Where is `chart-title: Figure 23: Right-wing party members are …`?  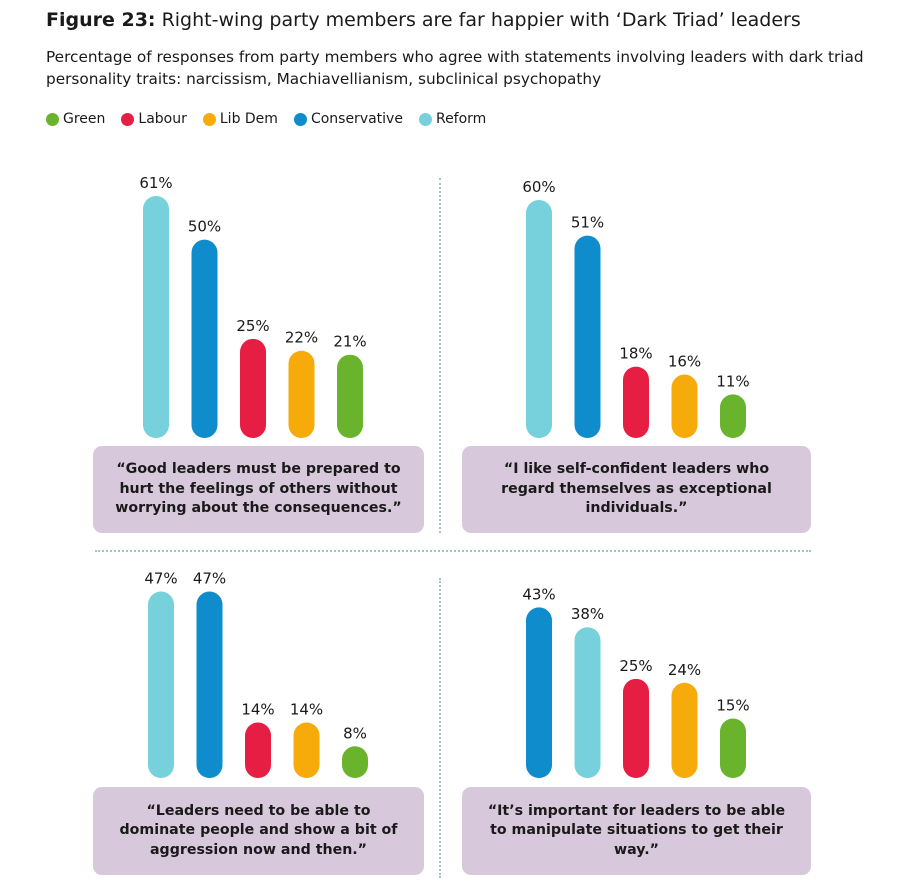
chart-title: Figure 23: Right-wing party members are … is located at coordinates (423, 20).